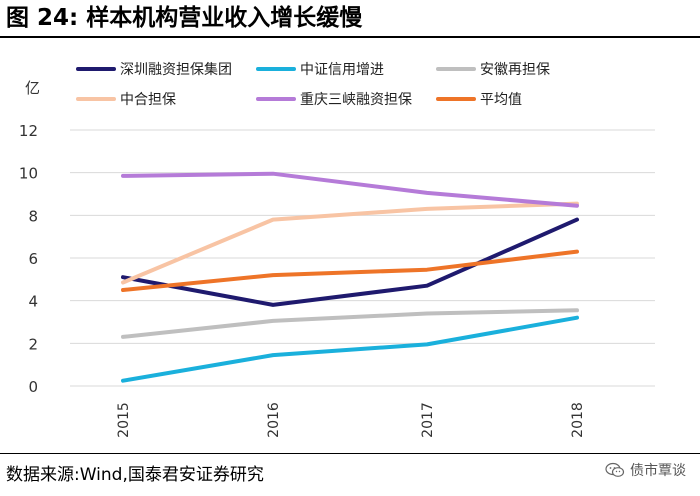  I want to click on footer-rule, so click(350, 453).